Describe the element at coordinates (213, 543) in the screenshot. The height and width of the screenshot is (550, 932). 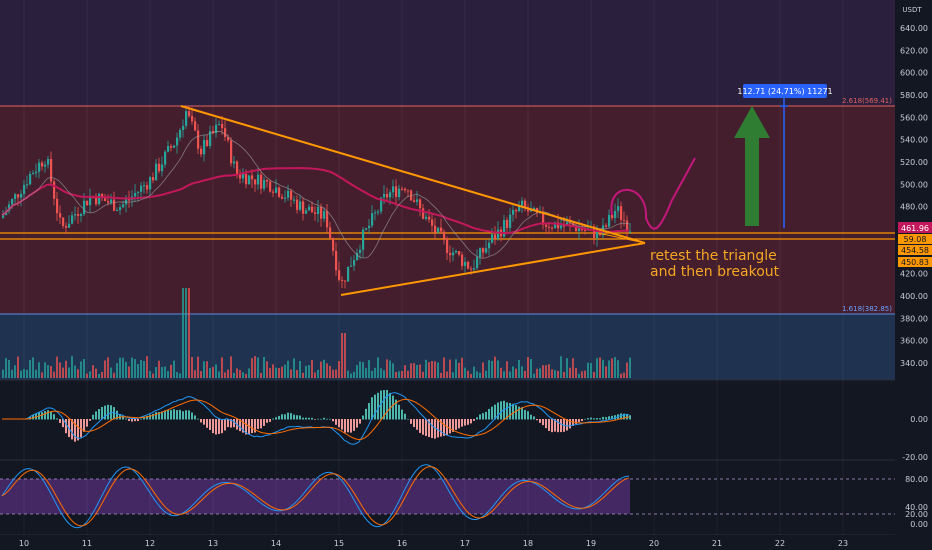
I see `time-tick-label: 13` at that location.